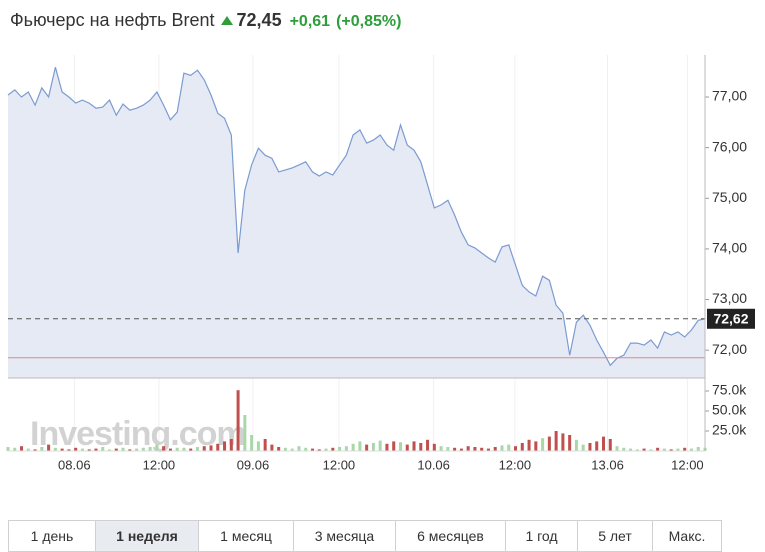 This screenshot has height=552, width=765. What do you see at coordinates (729, 197) in the screenshot?
I see `y-tick-label: 75,00` at bounding box center [729, 197].